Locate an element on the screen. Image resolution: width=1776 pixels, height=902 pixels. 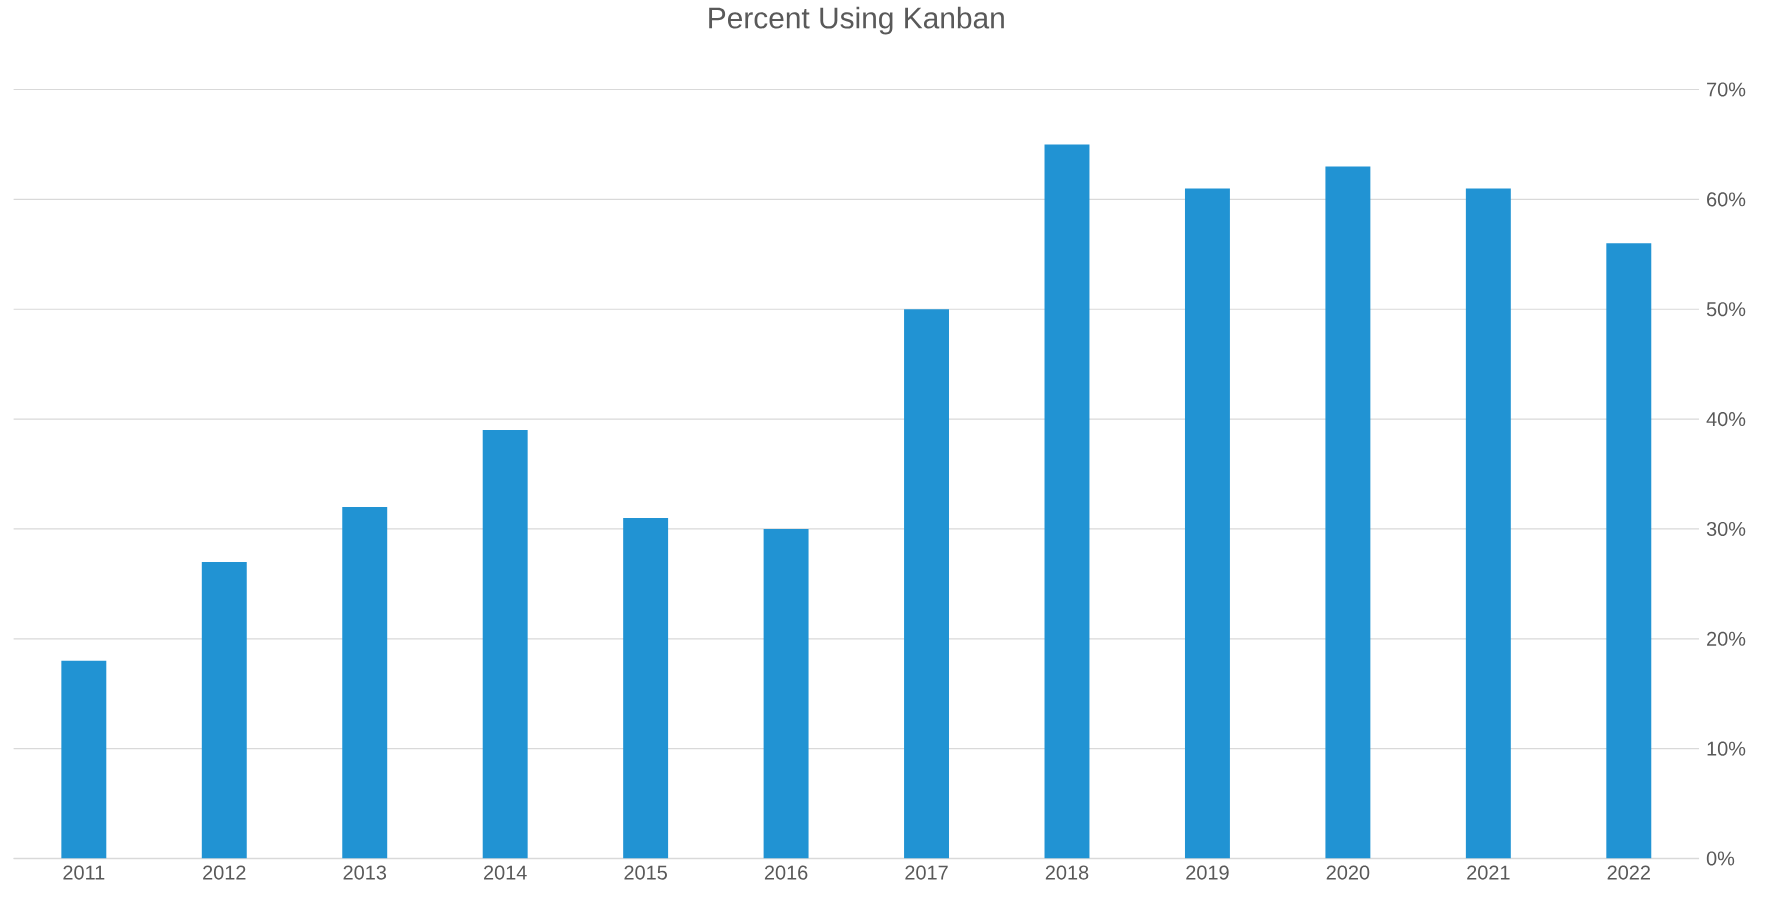
x-tick-label: 2013 is located at coordinates (365, 872).